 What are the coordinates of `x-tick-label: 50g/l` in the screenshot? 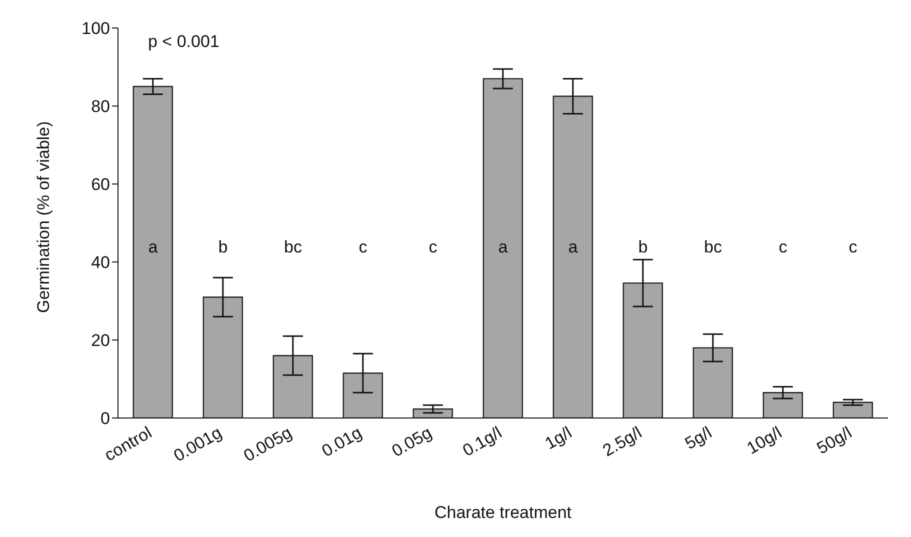 It's located at (834, 440).